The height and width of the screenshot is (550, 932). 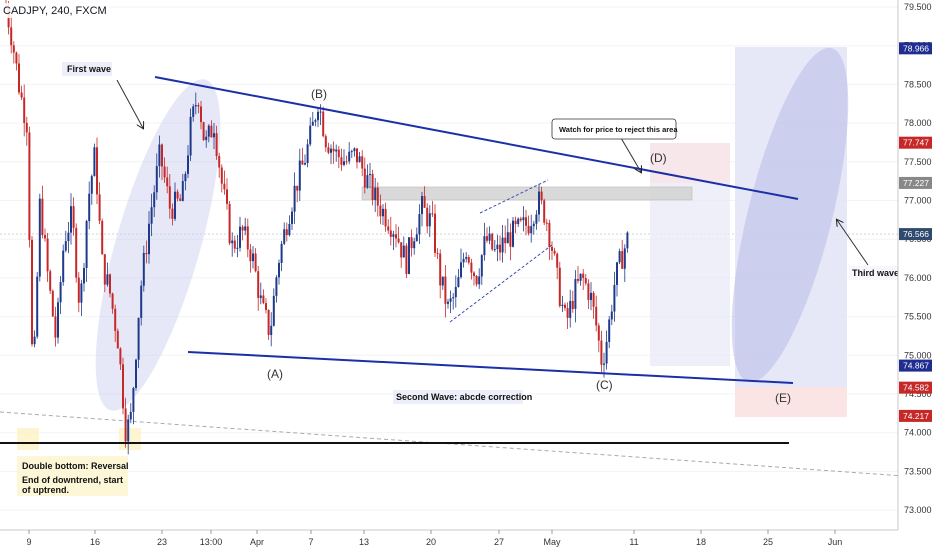 I want to click on third-wave-arrow, so click(x=853, y=243).